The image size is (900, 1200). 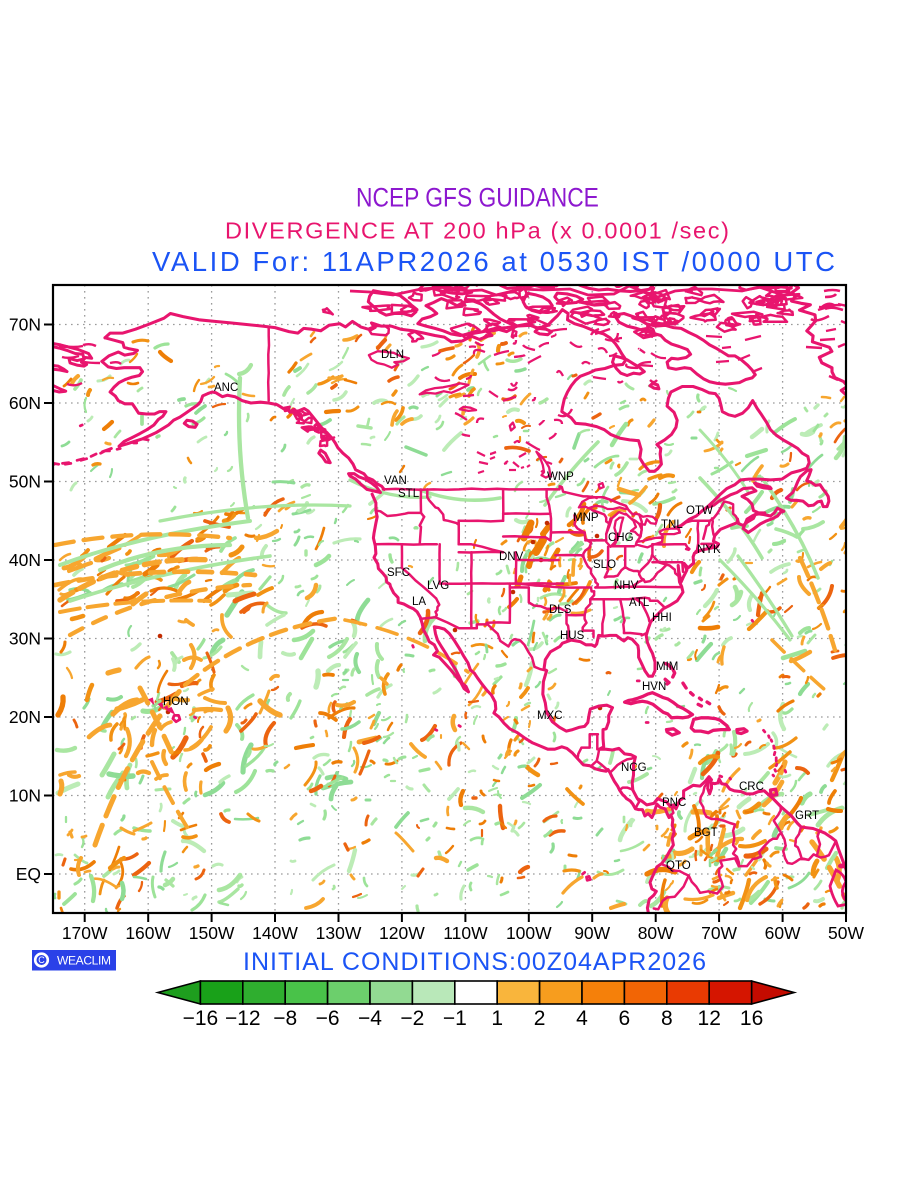 I want to click on svg-text: 2, so click(x=540, y=1018).